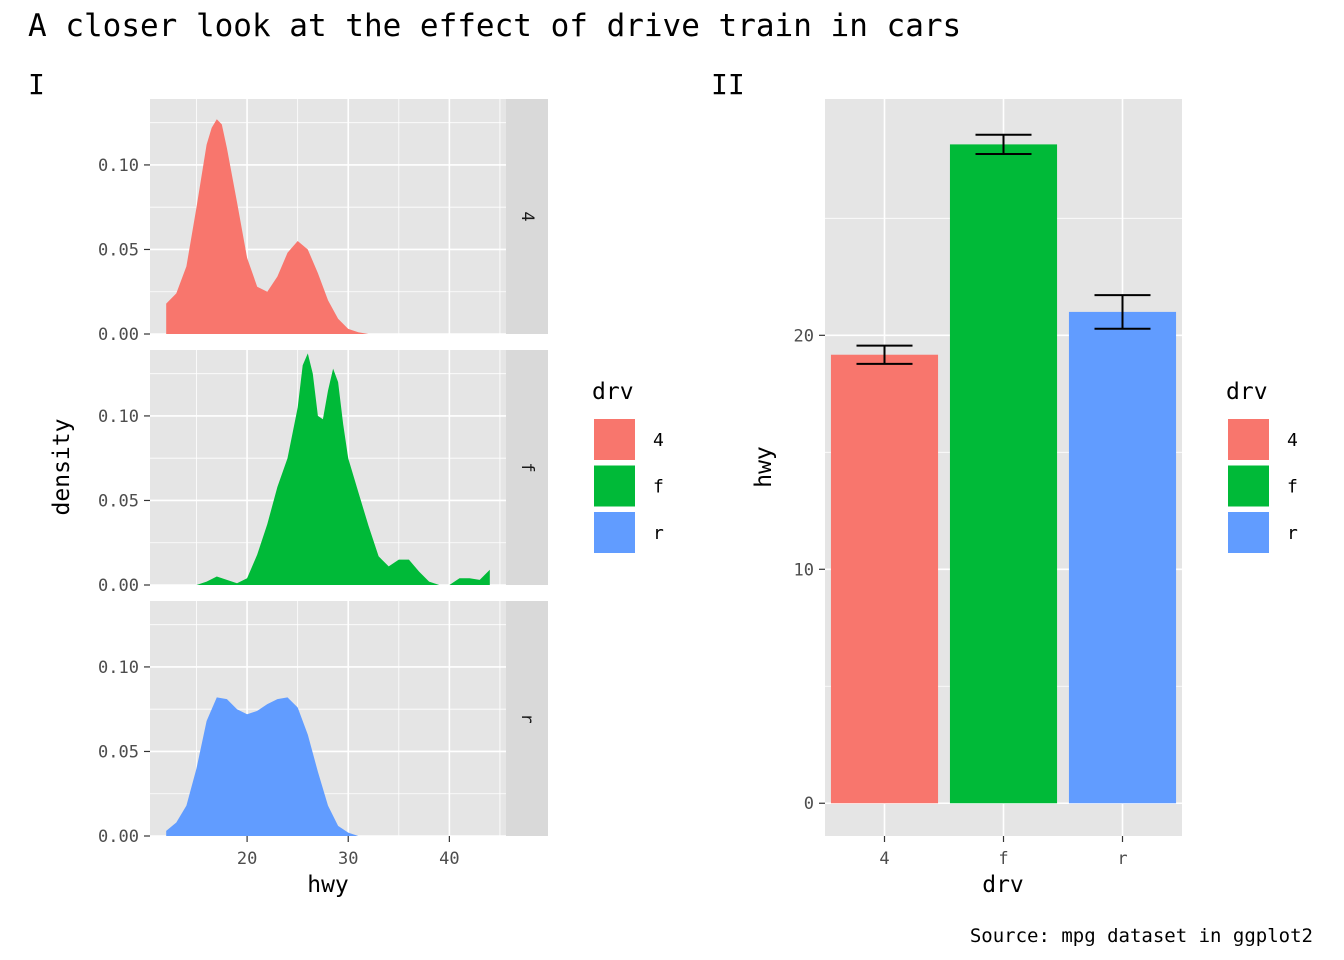  I want to click on facet-strip-label: 4, so click(527, 216).